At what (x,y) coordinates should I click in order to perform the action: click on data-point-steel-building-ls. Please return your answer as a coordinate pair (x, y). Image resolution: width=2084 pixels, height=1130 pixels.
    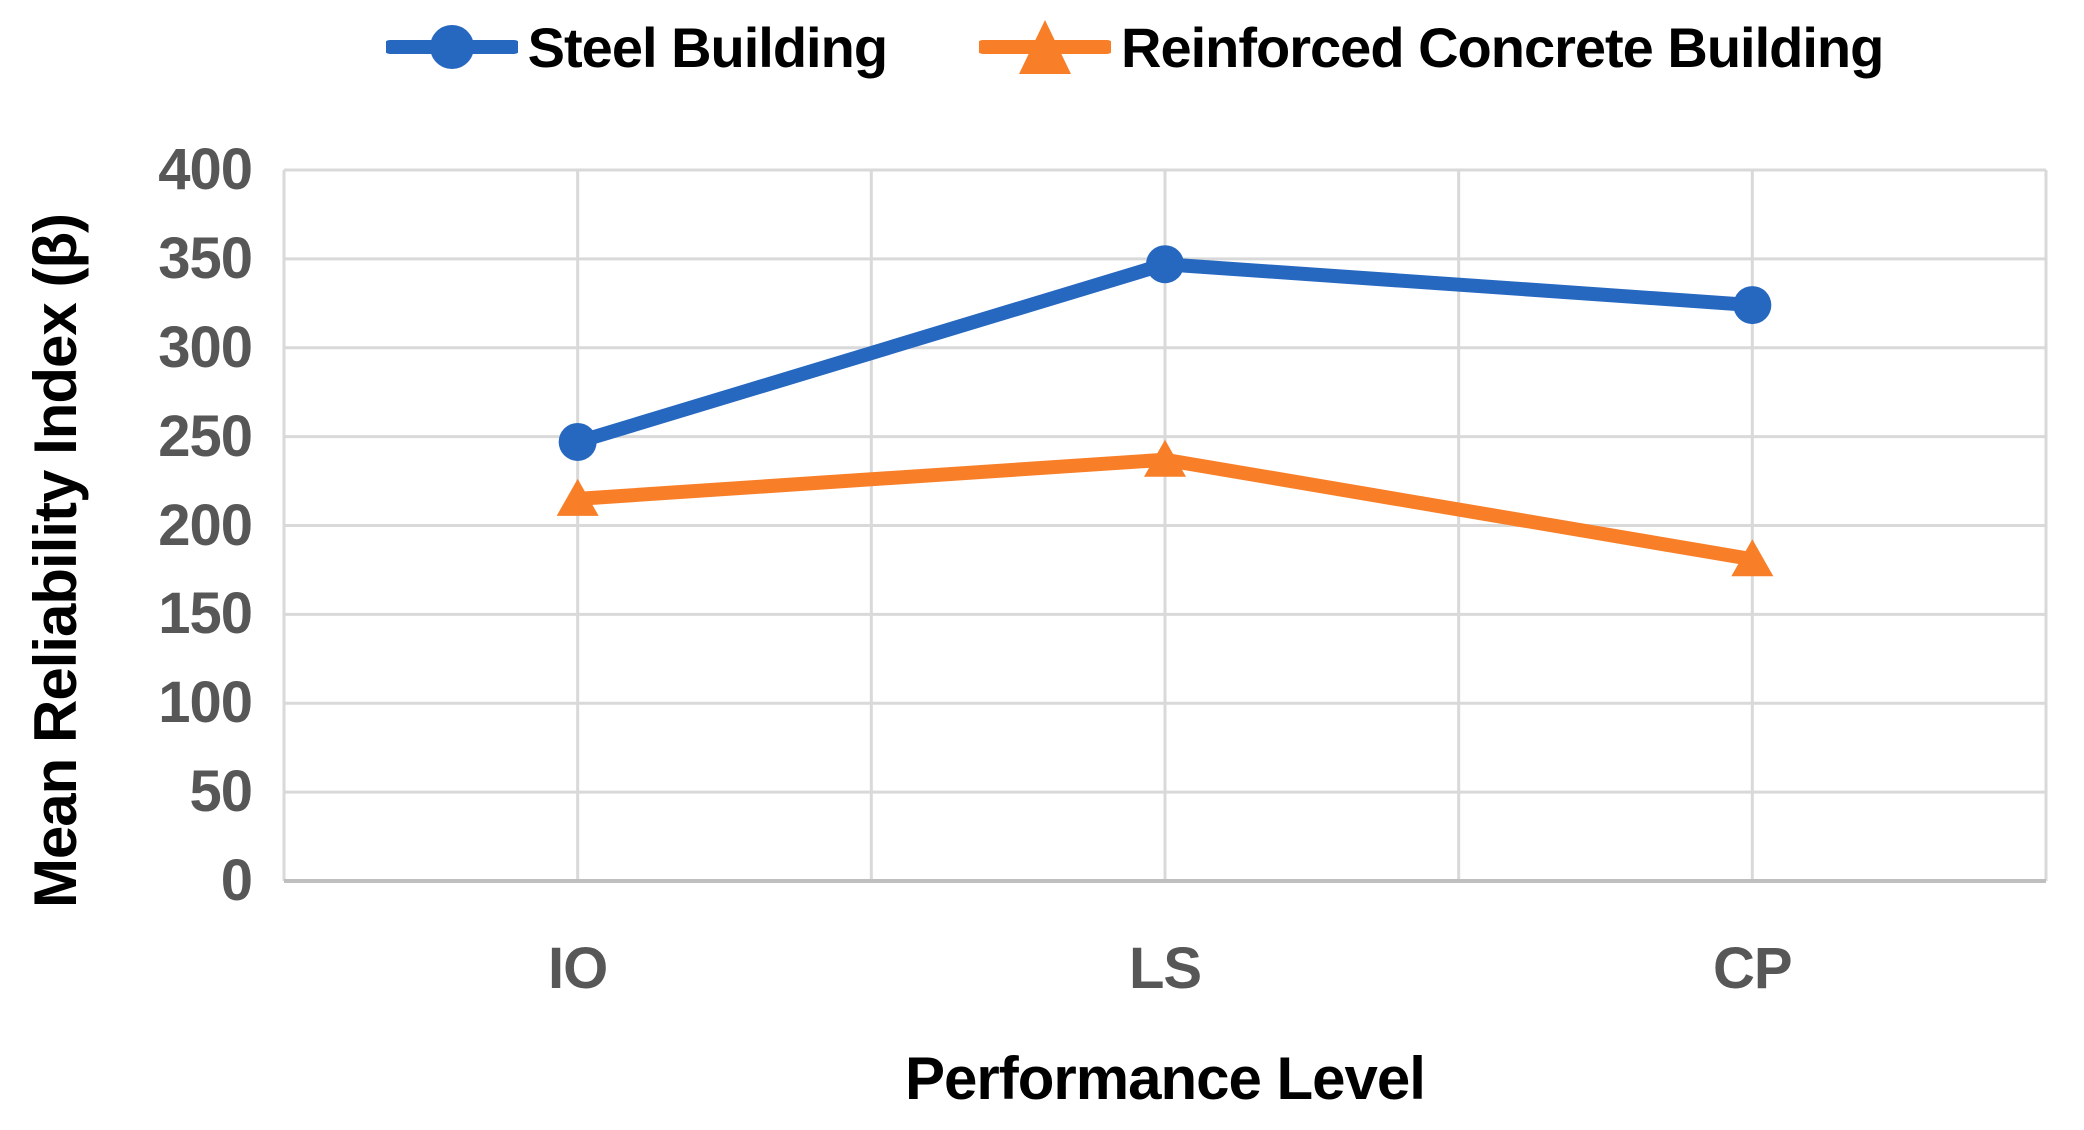
    Looking at the image, I should click on (1165, 264).